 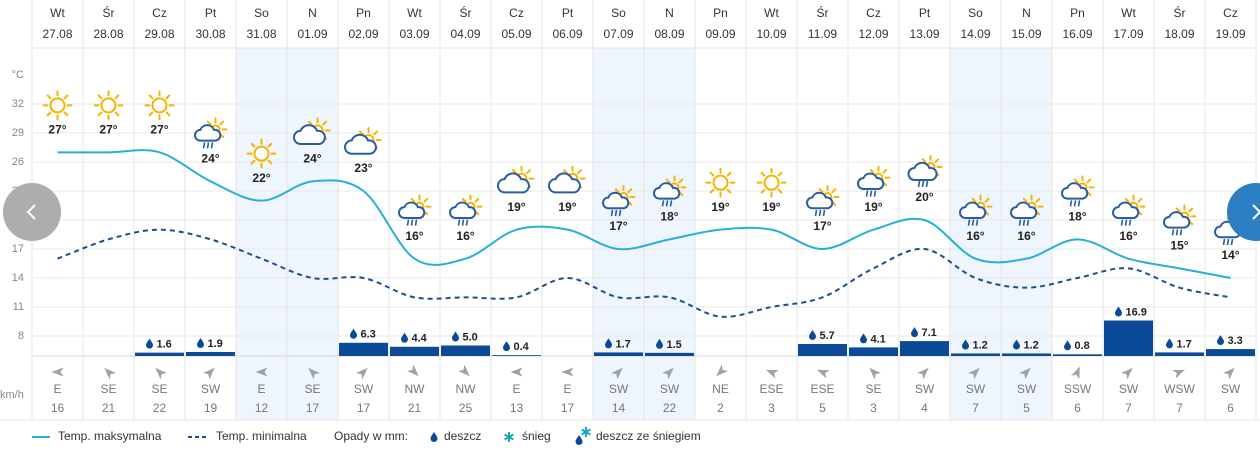 I want to click on nav-chevron, so click(x=31, y=212).